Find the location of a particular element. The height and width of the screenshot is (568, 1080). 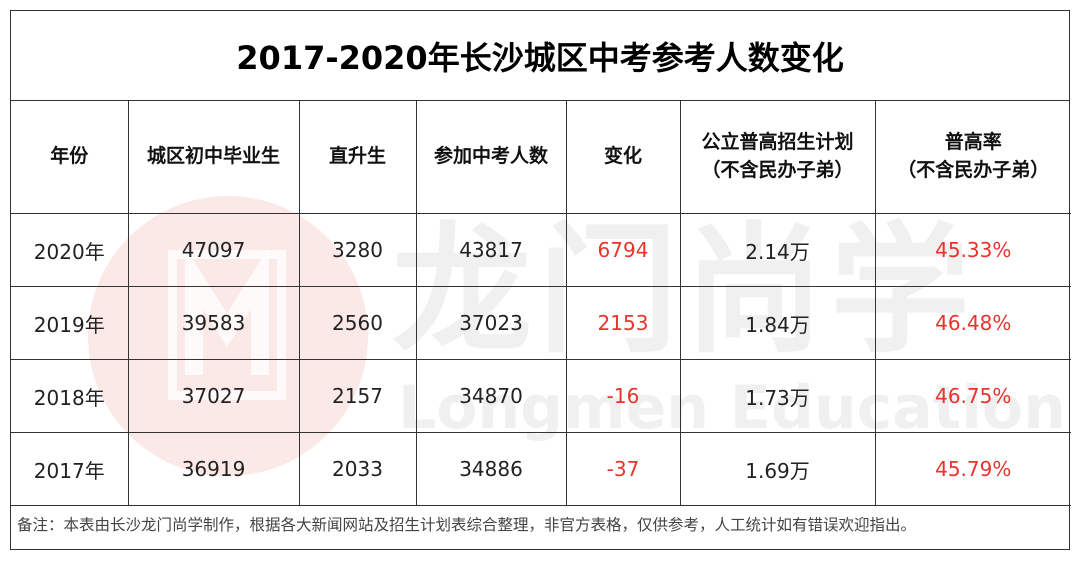

cell-exam-takers: 34886 is located at coordinates (491, 469).